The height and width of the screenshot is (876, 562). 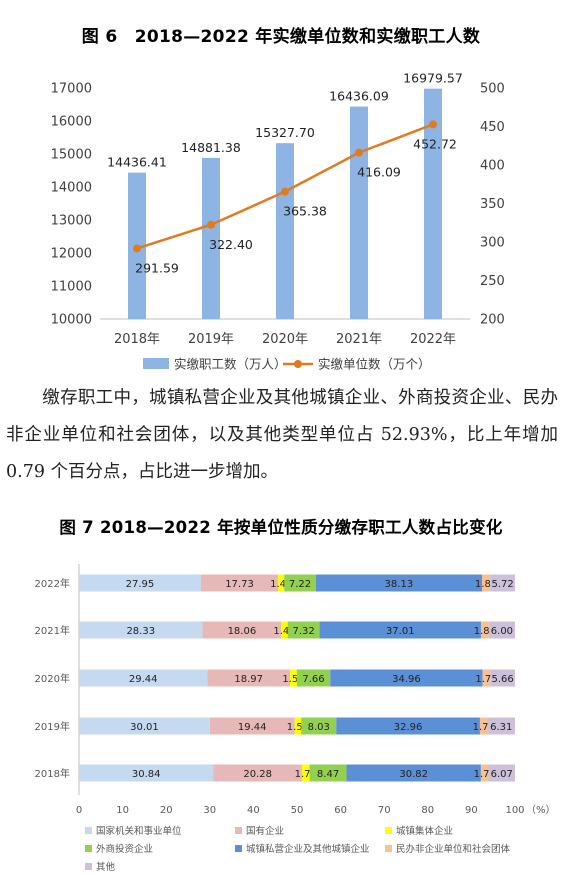 What do you see at coordinates (248, 679) in the screenshot?
I see `segment-data-label: 18.97` at bounding box center [248, 679].